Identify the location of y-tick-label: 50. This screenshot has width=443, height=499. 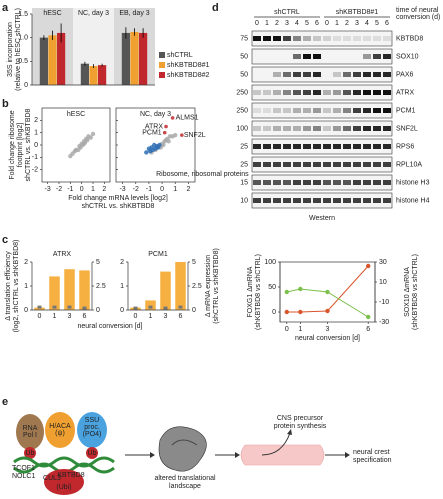
(272, 287).